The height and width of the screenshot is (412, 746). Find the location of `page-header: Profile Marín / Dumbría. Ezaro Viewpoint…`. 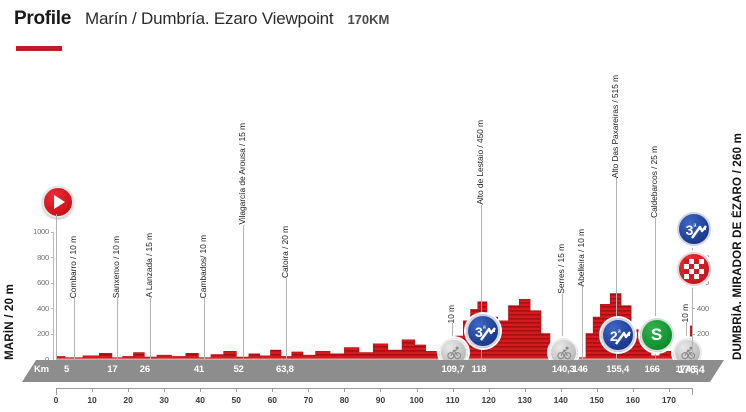

page-header: Profile Marín / Dumbría. Ezaro Viewpoint… is located at coordinates (374, 35).